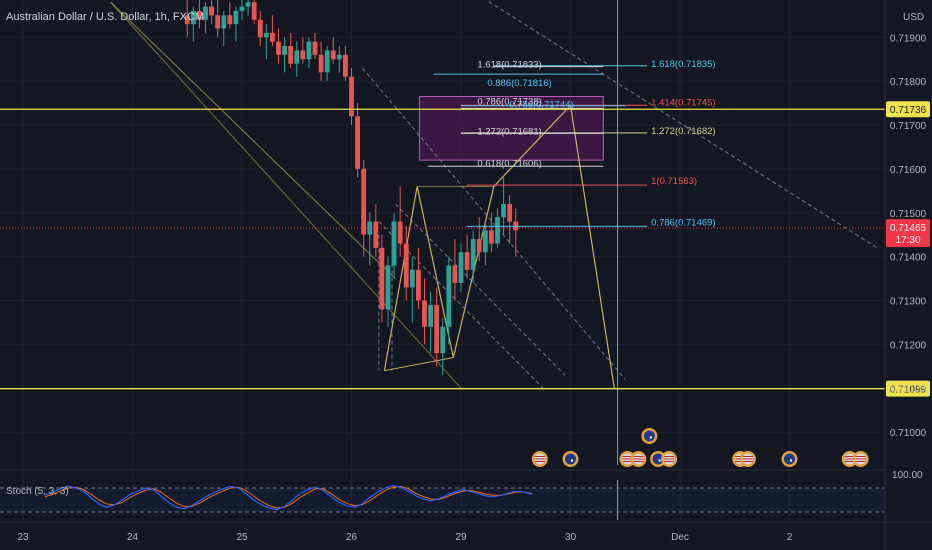 The image size is (932, 550). What do you see at coordinates (908, 82) in the screenshot?
I see `price-tick-label: 0.71800` at bounding box center [908, 82].